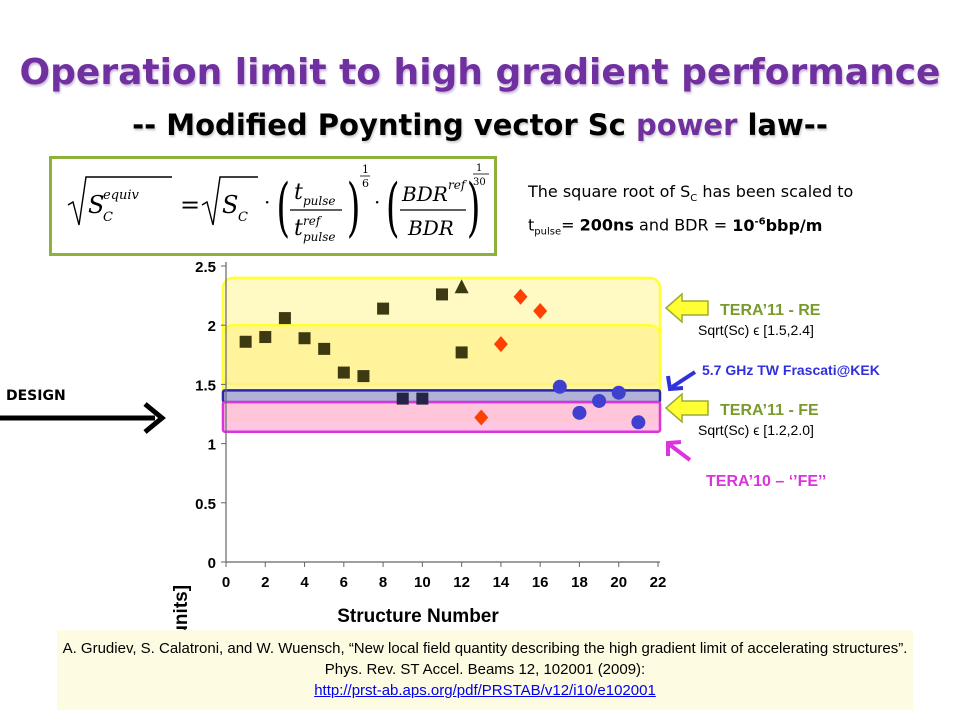 This screenshot has width=960, height=720. What do you see at coordinates (791, 370) in the screenshot?
I see `annotation-frascati: 5.7 GHz TW Frascati@KEK` at bounding box center [791, 370].